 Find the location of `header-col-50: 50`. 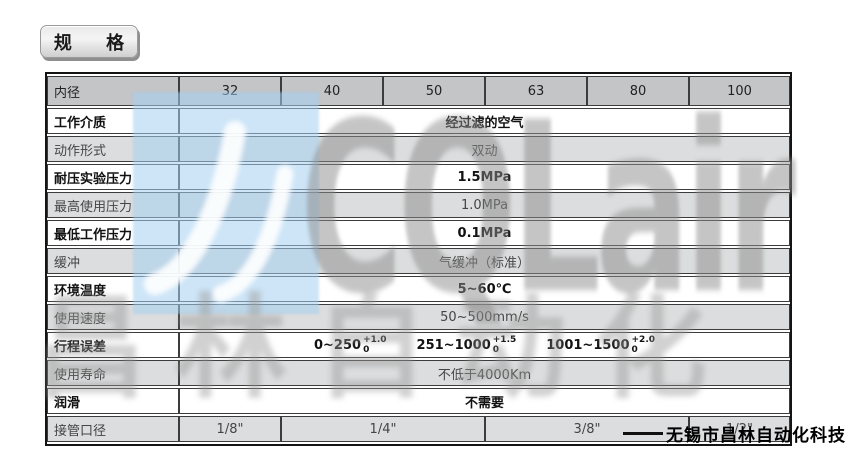

header-col-50: 50 is located at coordinates (434, 91).